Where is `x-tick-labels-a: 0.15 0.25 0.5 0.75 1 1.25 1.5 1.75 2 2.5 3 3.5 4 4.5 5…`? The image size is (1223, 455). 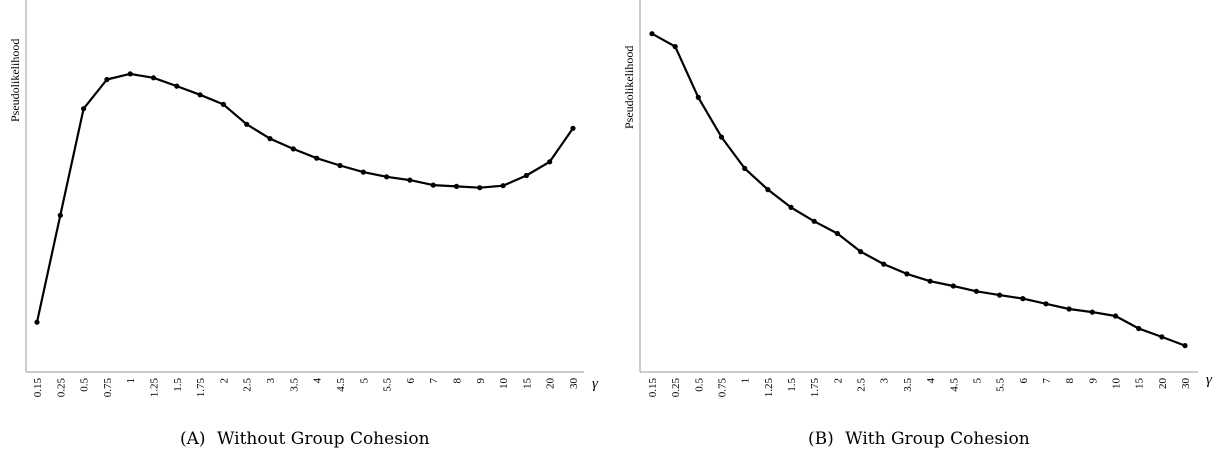
x-tick-labels-a: 0.15 0.25 0.5 0.75 1 1.25 1.5 1.75 2 2.5 3 3.5 4 4.5 5… is located at coordinates (306, 388).